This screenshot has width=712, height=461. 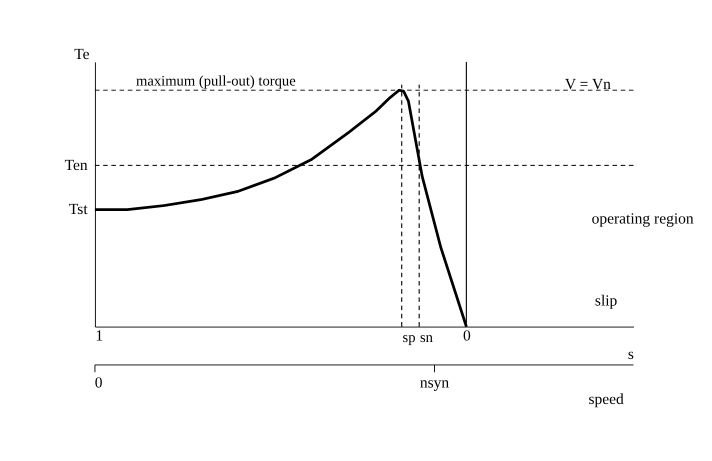 What do you see at coordinates (606, 301) in the screenshot?
I see `annotation: slip` at bounding box center [606, 301].